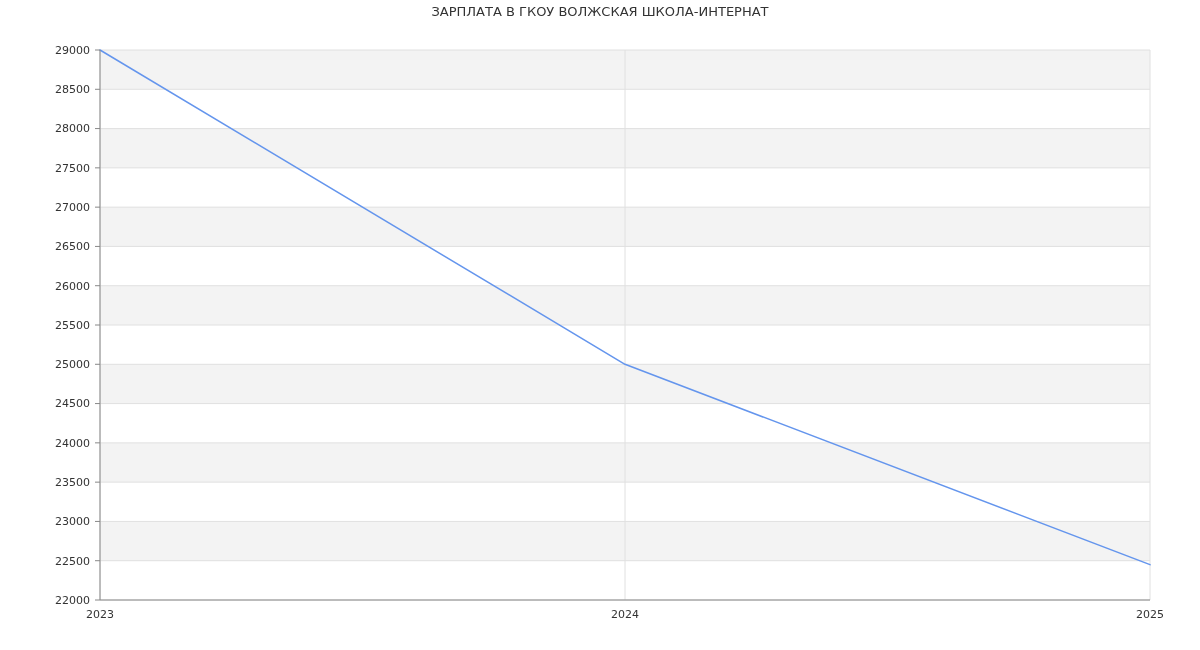 This screenshot has height=650, width=1200. Describe the element at coordinates (72, 600) in the screenshot. I see `y-tick-label: 22000` at that location.